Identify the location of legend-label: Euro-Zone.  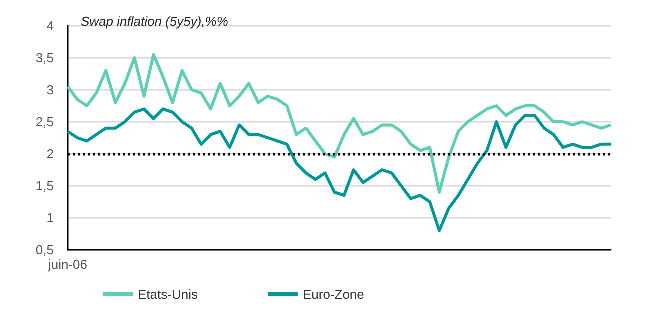
(333, 294).